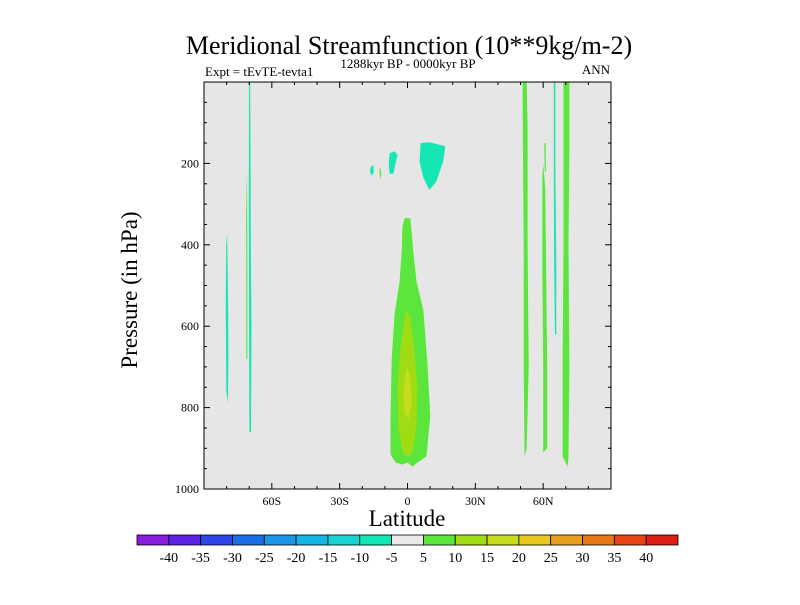  Describe the element at coordinates (423, 558) in the screenshot. I see `colorbar-tick-label: 5` at that location.